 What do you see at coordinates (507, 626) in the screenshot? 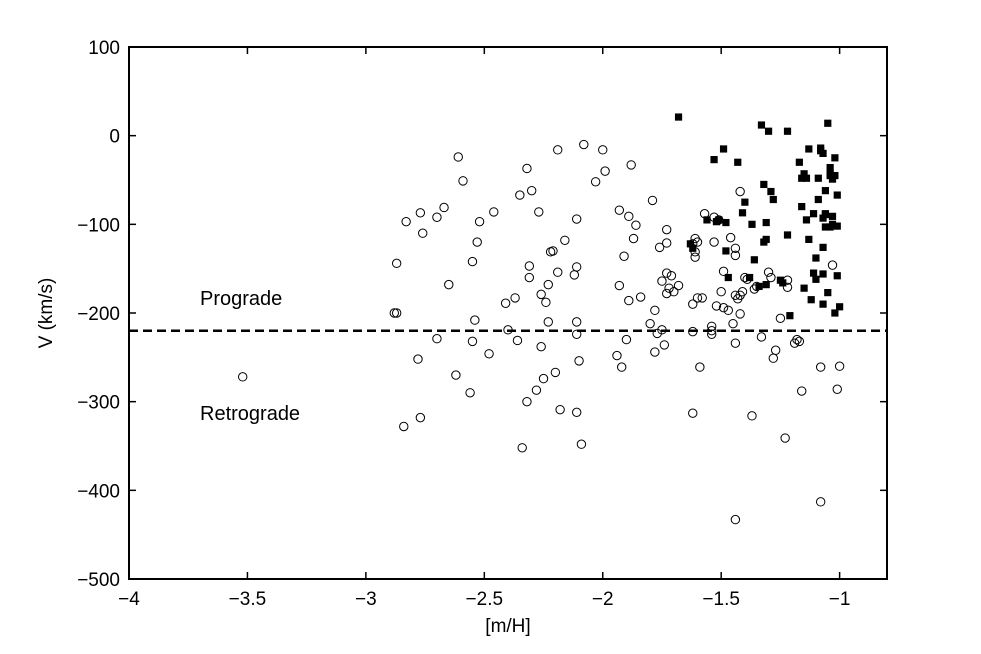
I see `x-axis-label: [m/H]` at bounding box center [507, 626].